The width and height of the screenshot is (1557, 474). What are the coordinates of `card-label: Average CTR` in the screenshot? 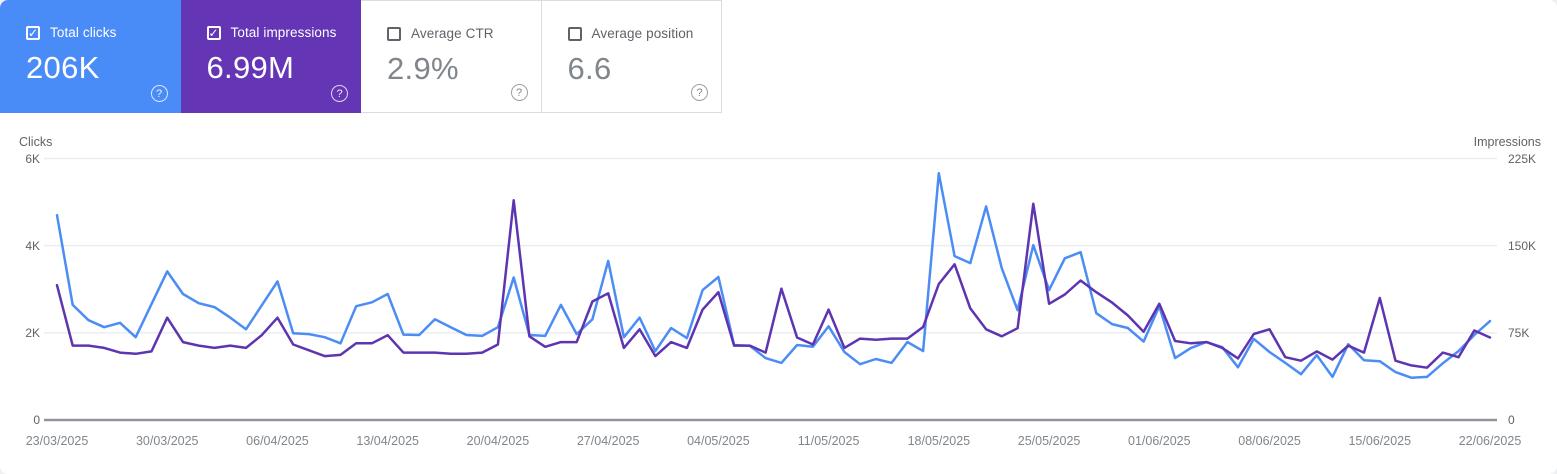 It's located at (452, 33).